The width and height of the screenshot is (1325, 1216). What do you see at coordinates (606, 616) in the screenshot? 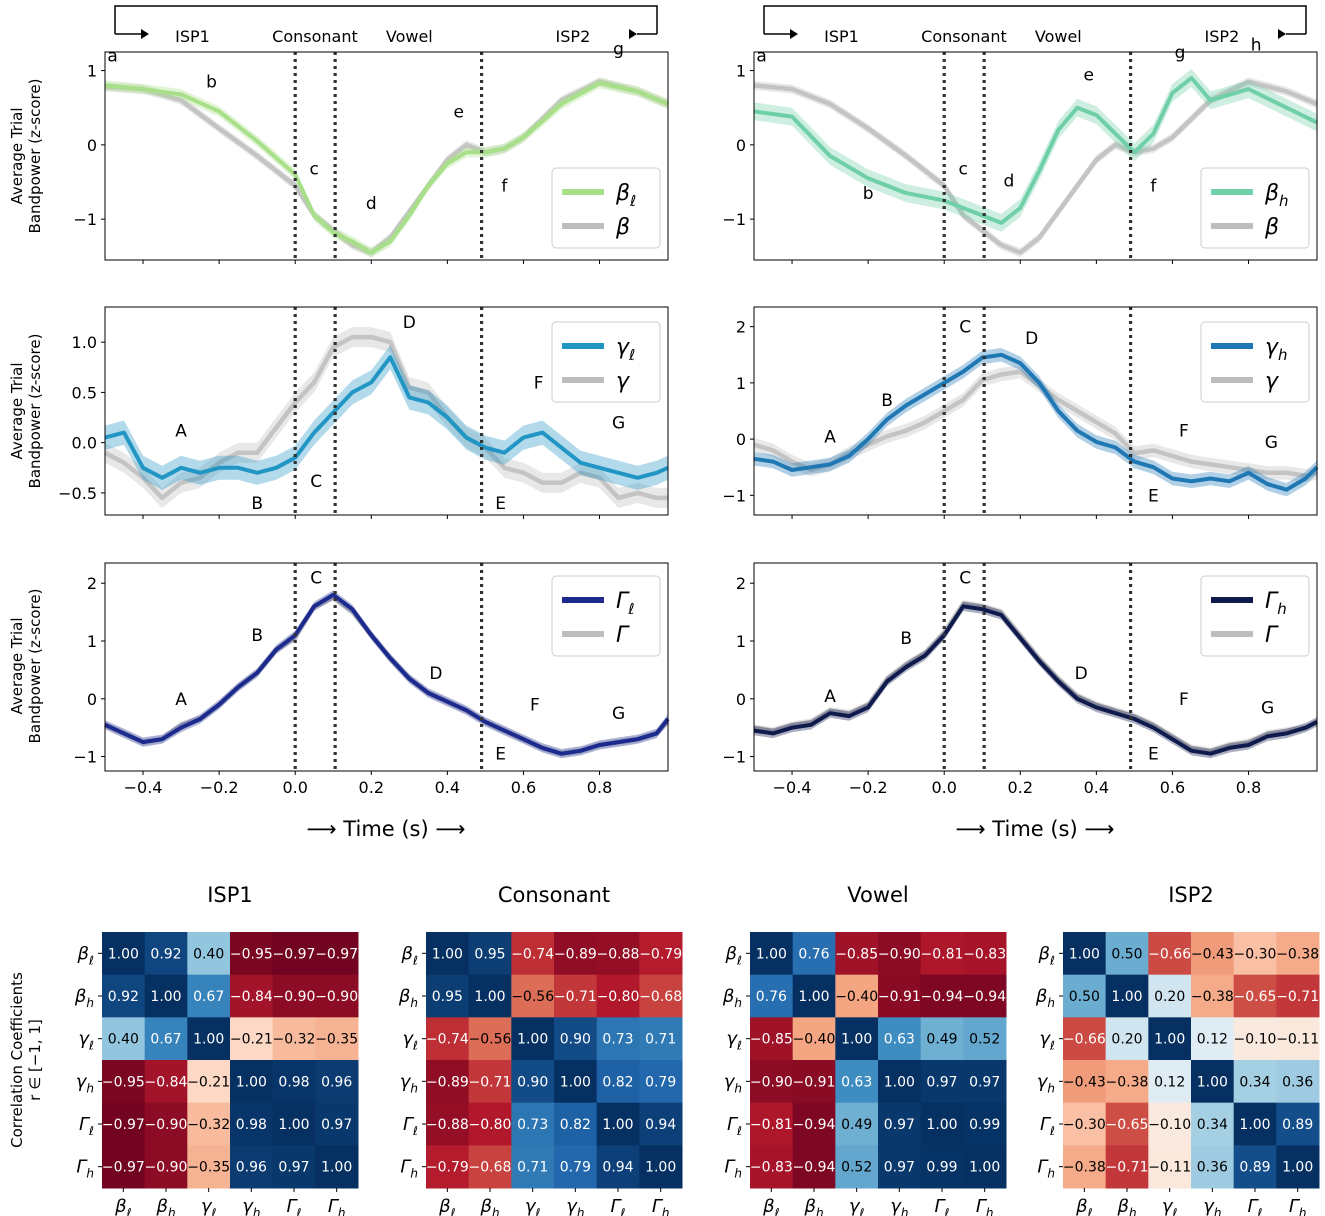
I see `legend: Γℓ Γ` at bounding box center [606, 616].